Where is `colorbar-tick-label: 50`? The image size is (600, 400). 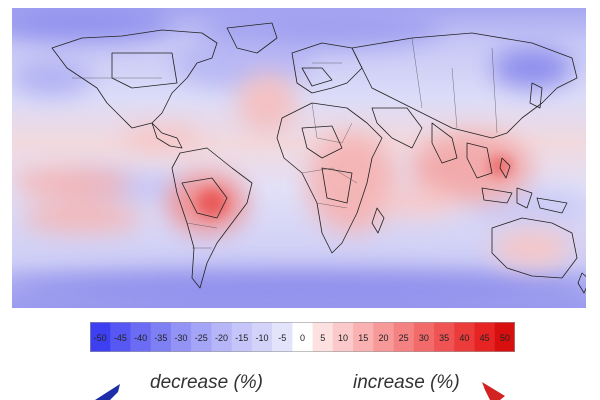 colorbar-tick-label: 50 is located at coordinates (505, 338).